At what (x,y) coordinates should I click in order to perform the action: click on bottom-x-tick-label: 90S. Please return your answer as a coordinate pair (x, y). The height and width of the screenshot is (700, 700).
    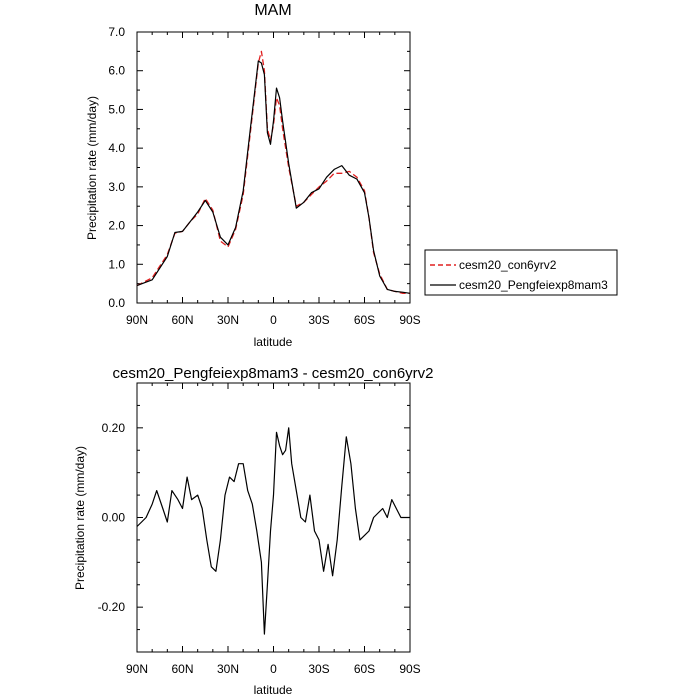
    Looking at the image, I should click on (409, 669).